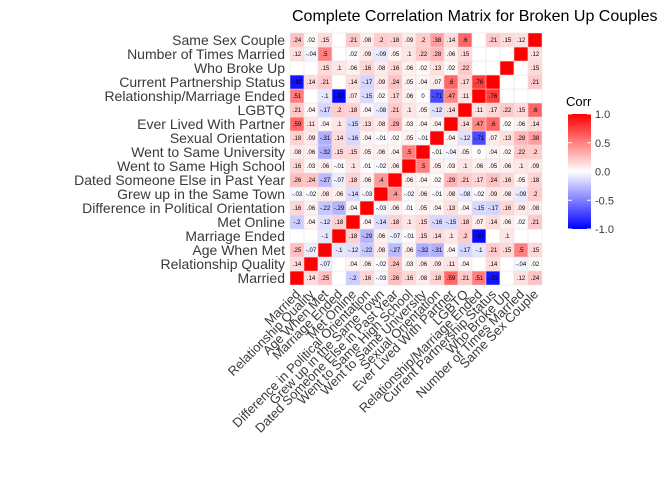 Image resolution: width=672 pixels, height=480 pixels. I want to click on cell-value-label: -.92, so click(493, 279).